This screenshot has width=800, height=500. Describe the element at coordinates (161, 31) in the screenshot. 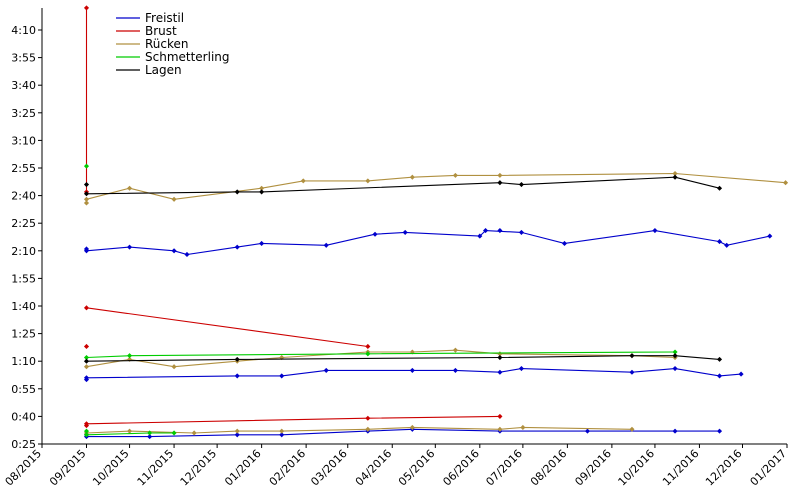

I see `legend-label: Brust` at that location.